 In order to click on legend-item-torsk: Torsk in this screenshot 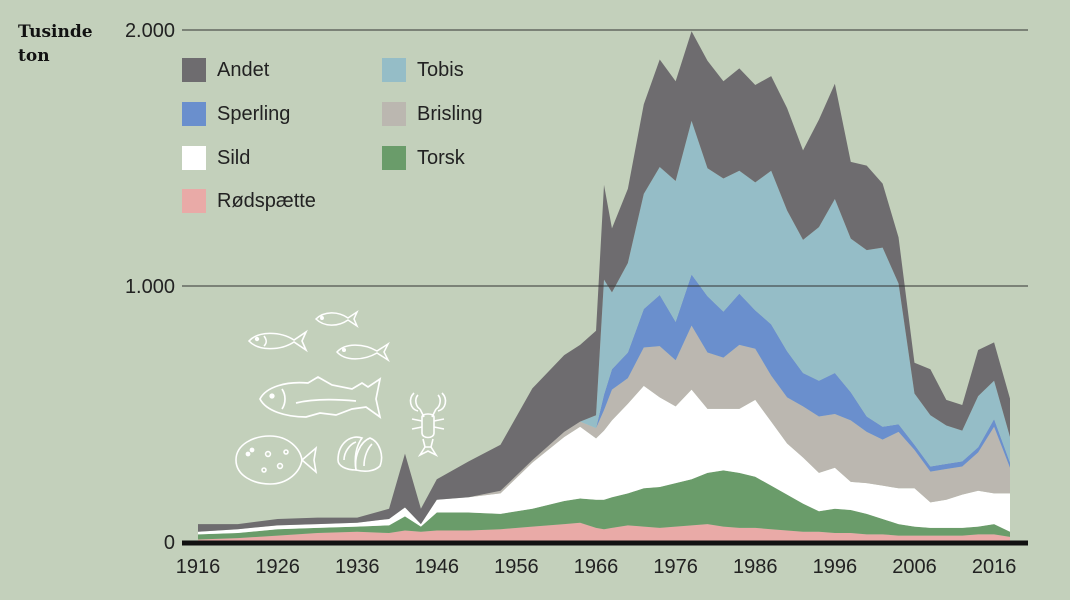, I will do `click(423, 158)`.